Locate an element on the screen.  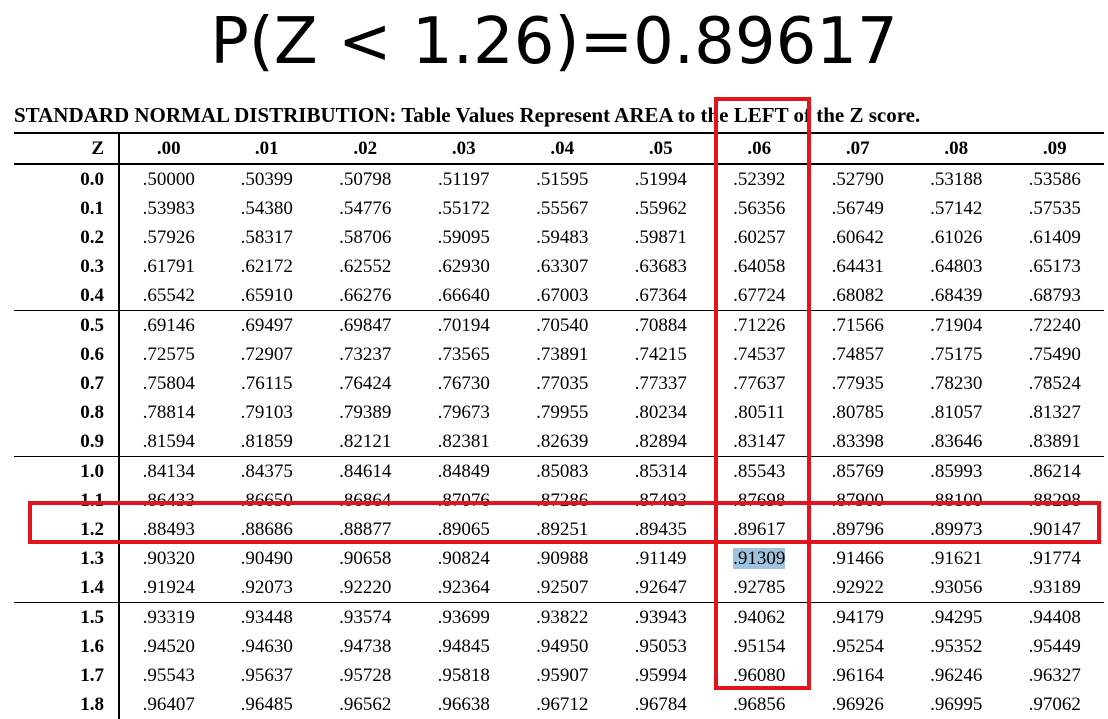
probability-value: .93574 is located at coordinates (365, 617).